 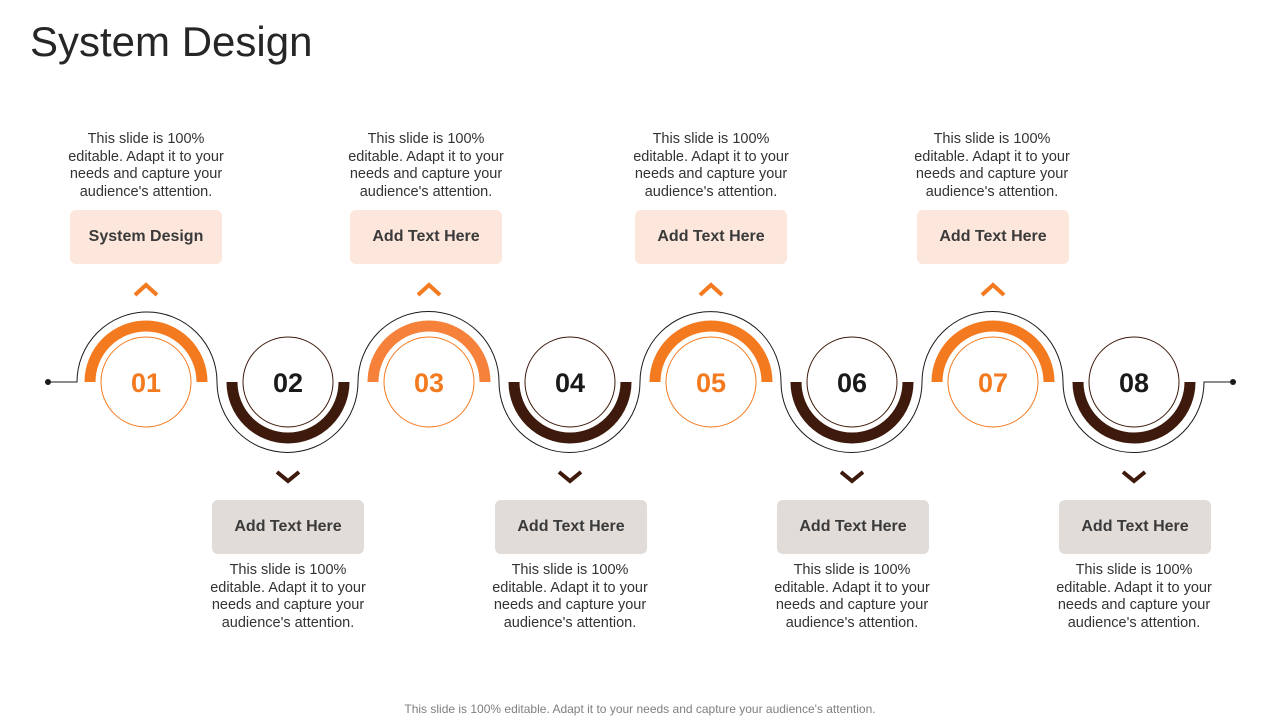 I want to click on step-05-number: 05, so click(x=711, y=383).